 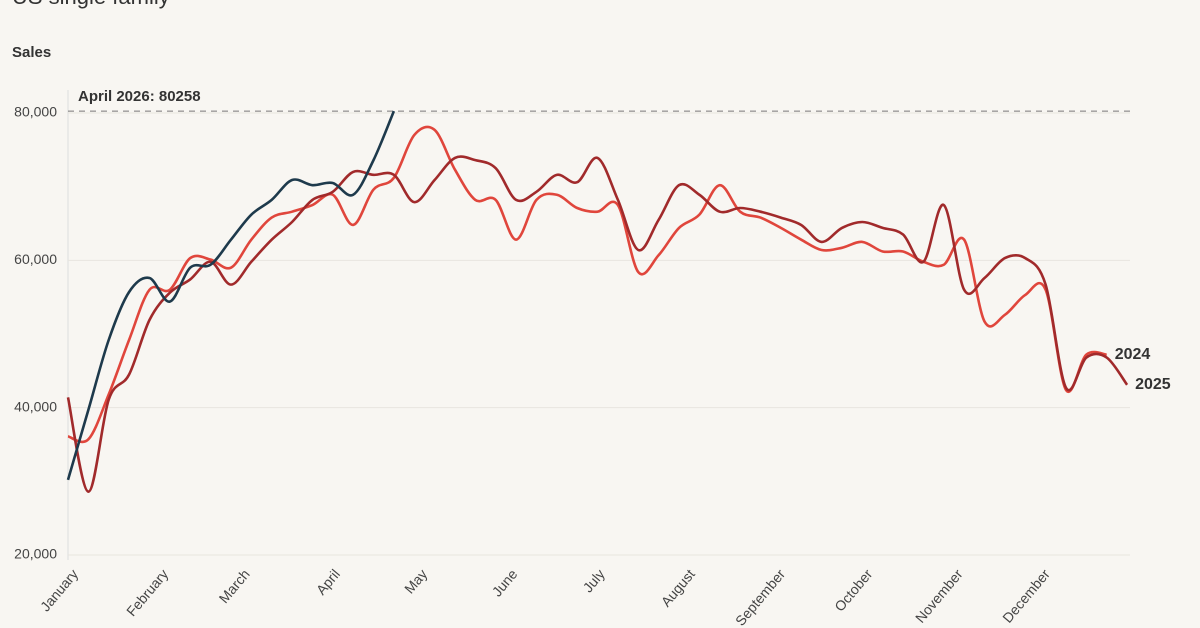 What do you see at coordinates (328, 582) in the screenshot?
I see `x-tick-label: April` at bounding box center [328, 582].